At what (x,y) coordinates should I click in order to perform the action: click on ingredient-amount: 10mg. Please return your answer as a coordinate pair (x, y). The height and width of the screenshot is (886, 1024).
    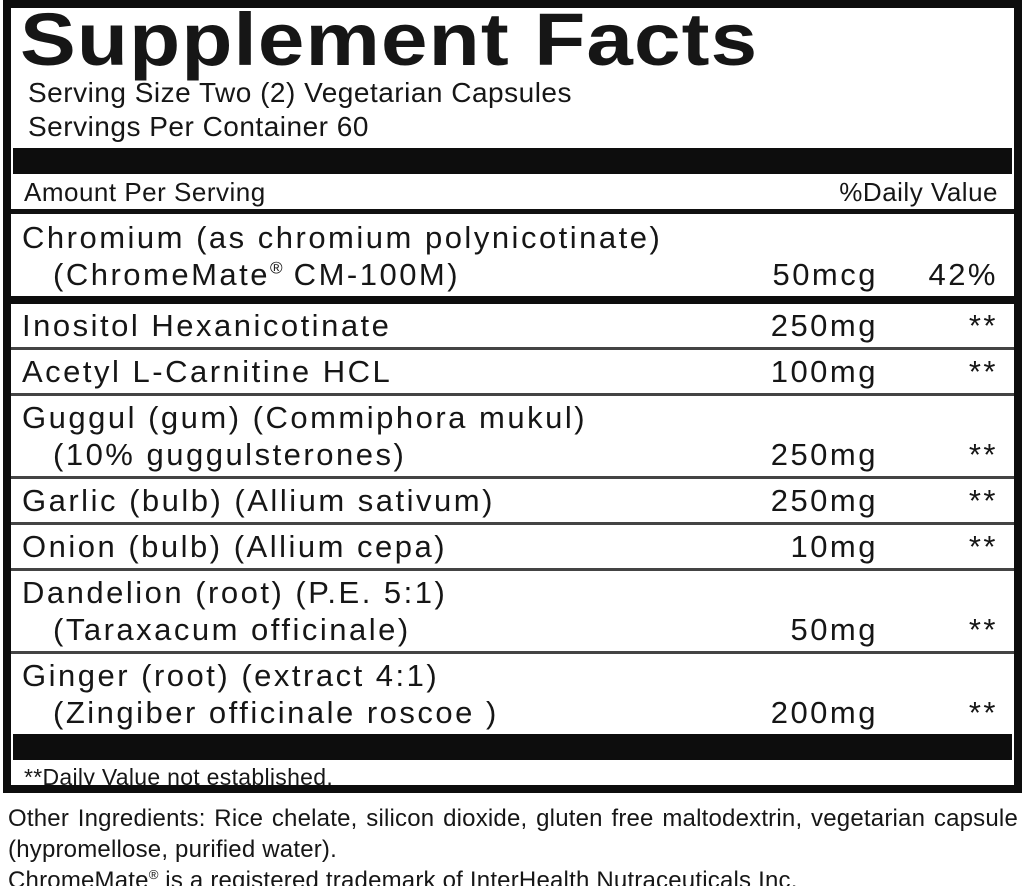
    Looking at the image, I should click on (834, 546).